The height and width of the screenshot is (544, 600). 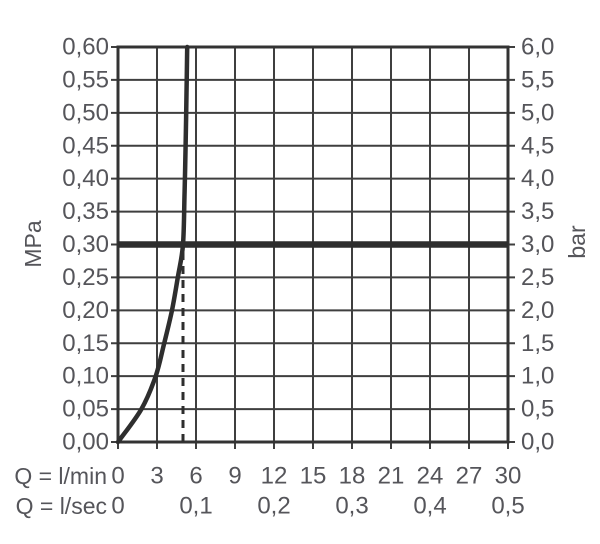 What do you see at coordinates (537, 442) in the screenshot?
I see `y-right-tick-label: 0,0` at bounding box center [537, 442].